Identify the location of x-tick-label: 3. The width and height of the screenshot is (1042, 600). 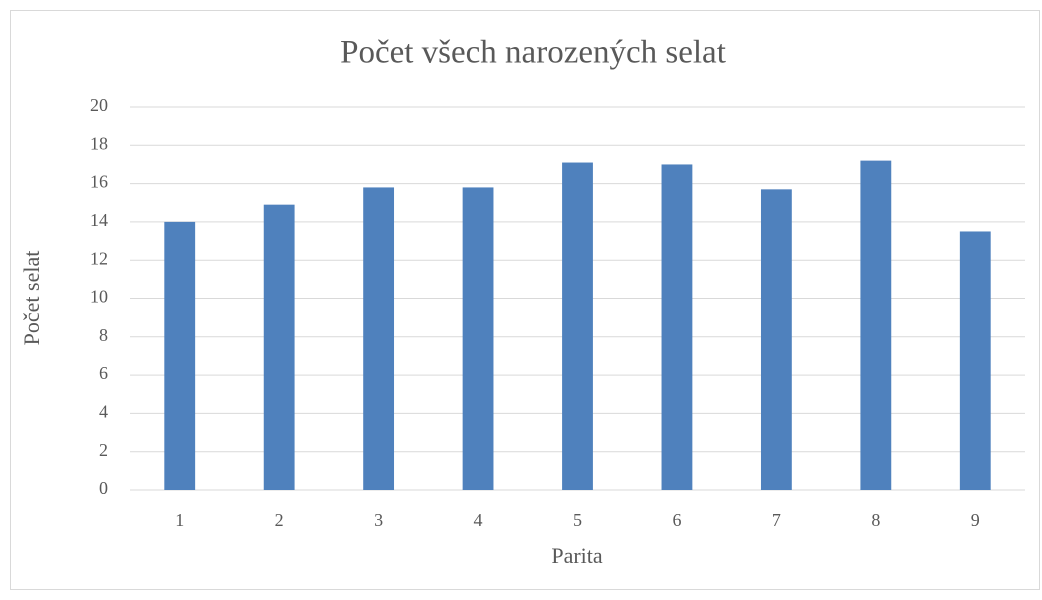
(378, 520).